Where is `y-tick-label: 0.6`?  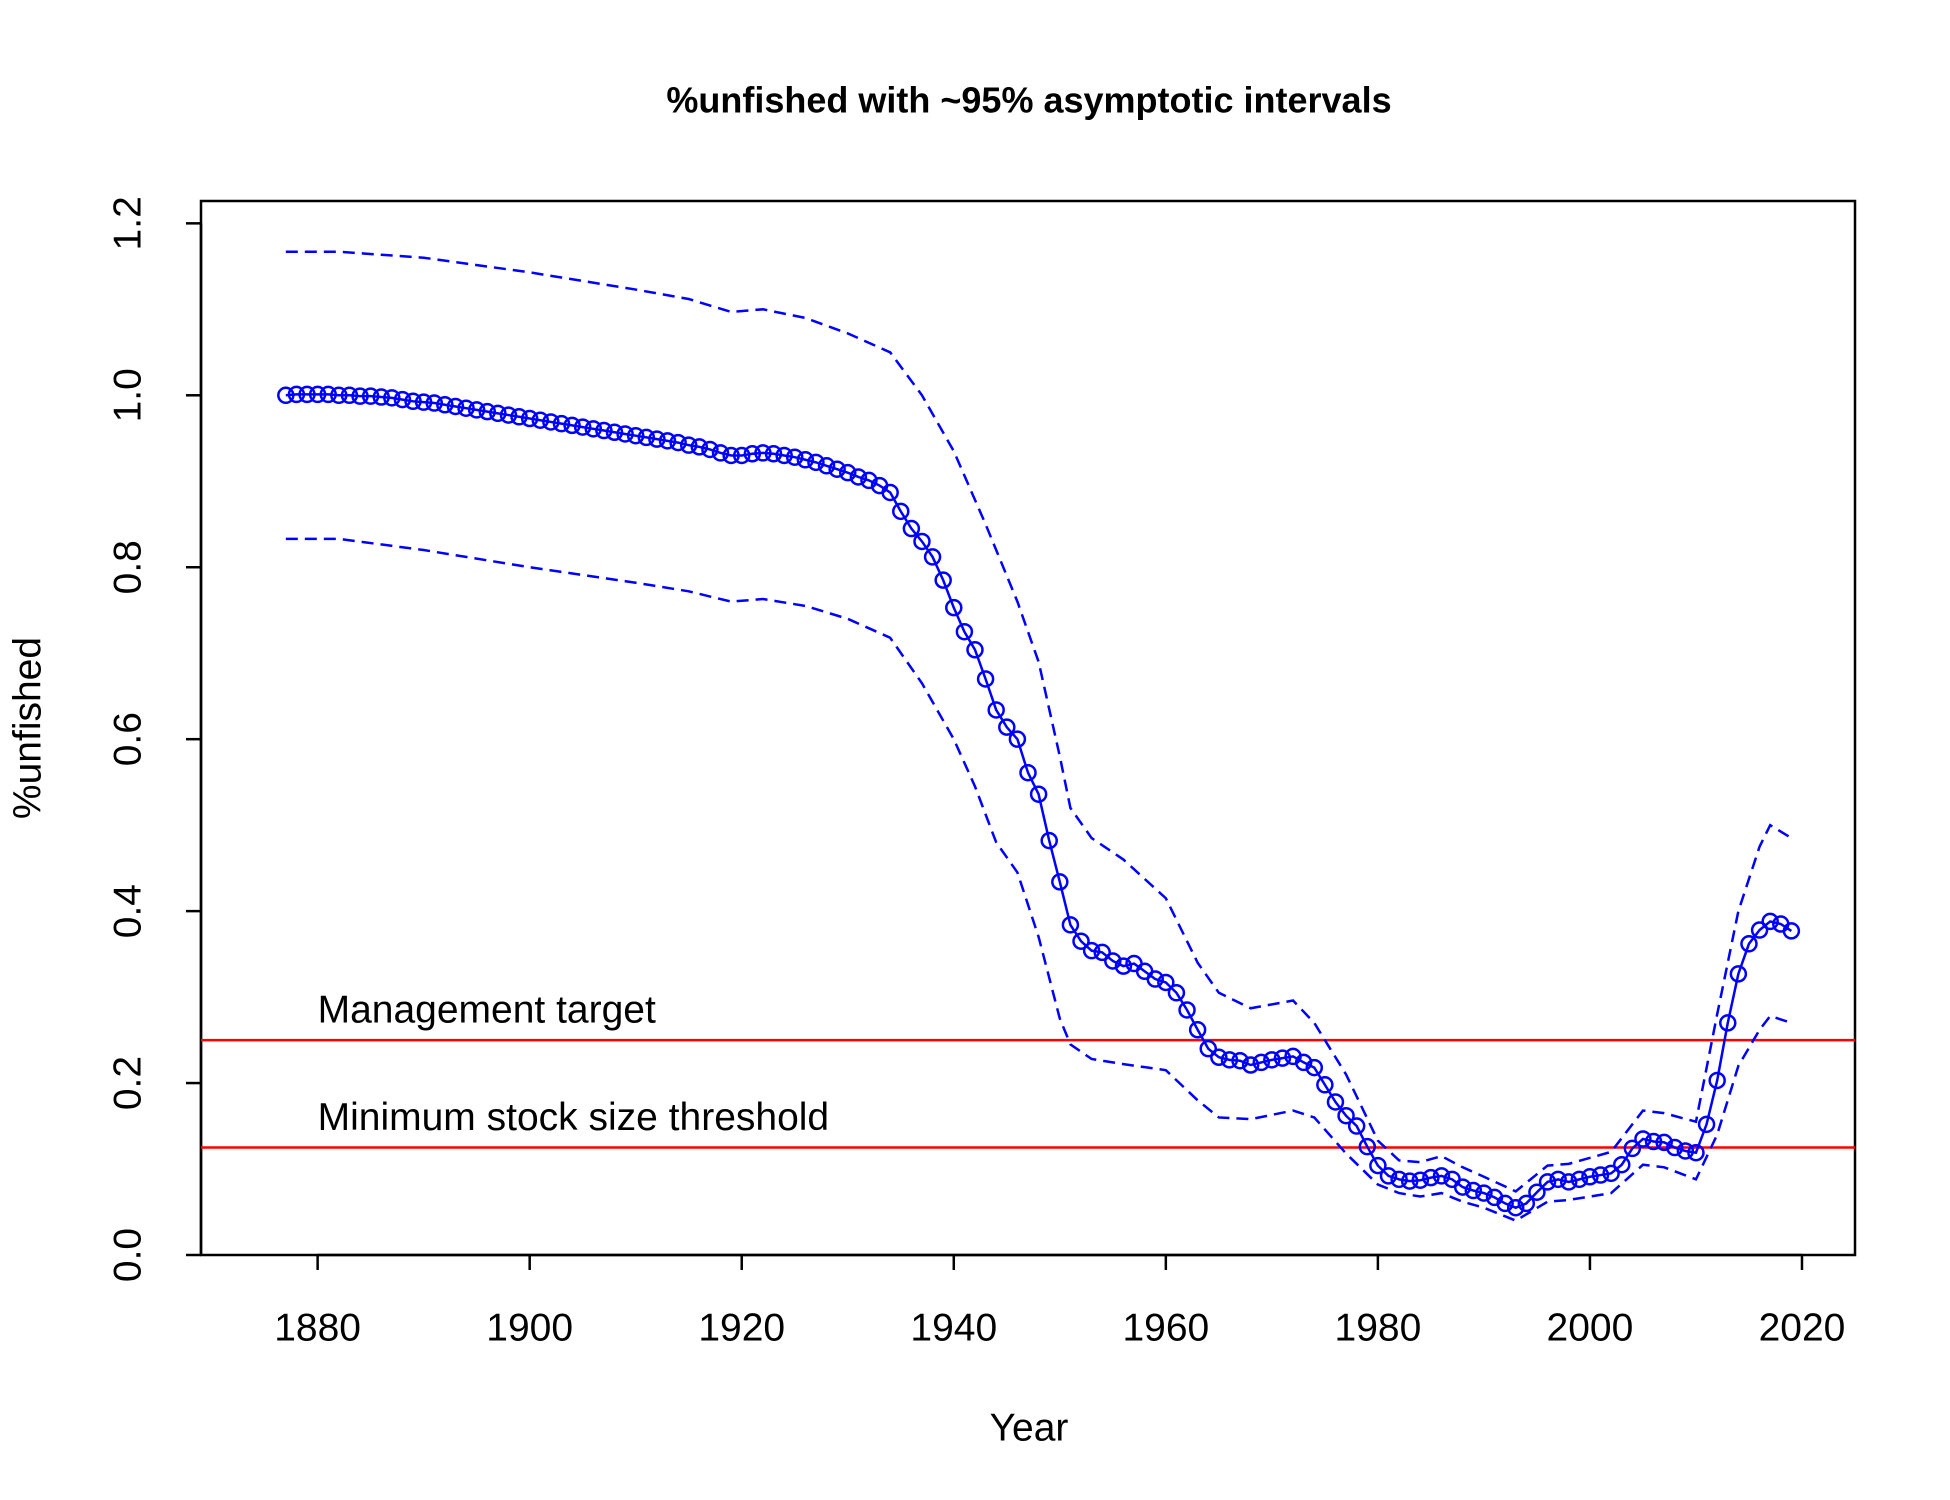 y-tick-label: 0.6 is located at coordinates (127, 739).